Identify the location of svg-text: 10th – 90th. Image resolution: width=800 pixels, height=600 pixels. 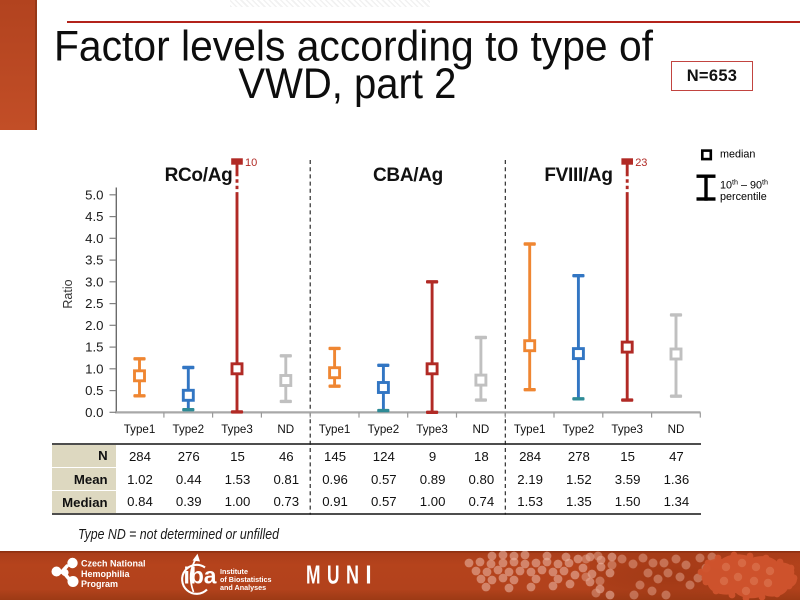
(744, 185).